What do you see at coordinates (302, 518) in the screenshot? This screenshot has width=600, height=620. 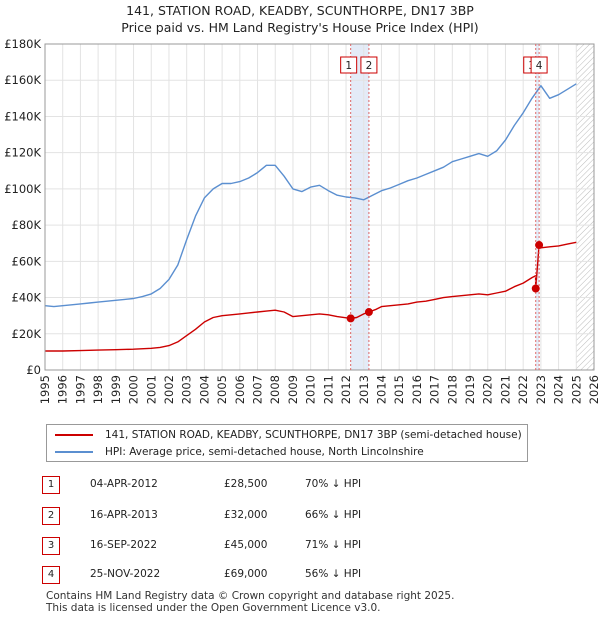 I see `transaction-row: 2 16-APR-2013 £32,000 66% ↓ HPI` at bounding box center [302, 518].